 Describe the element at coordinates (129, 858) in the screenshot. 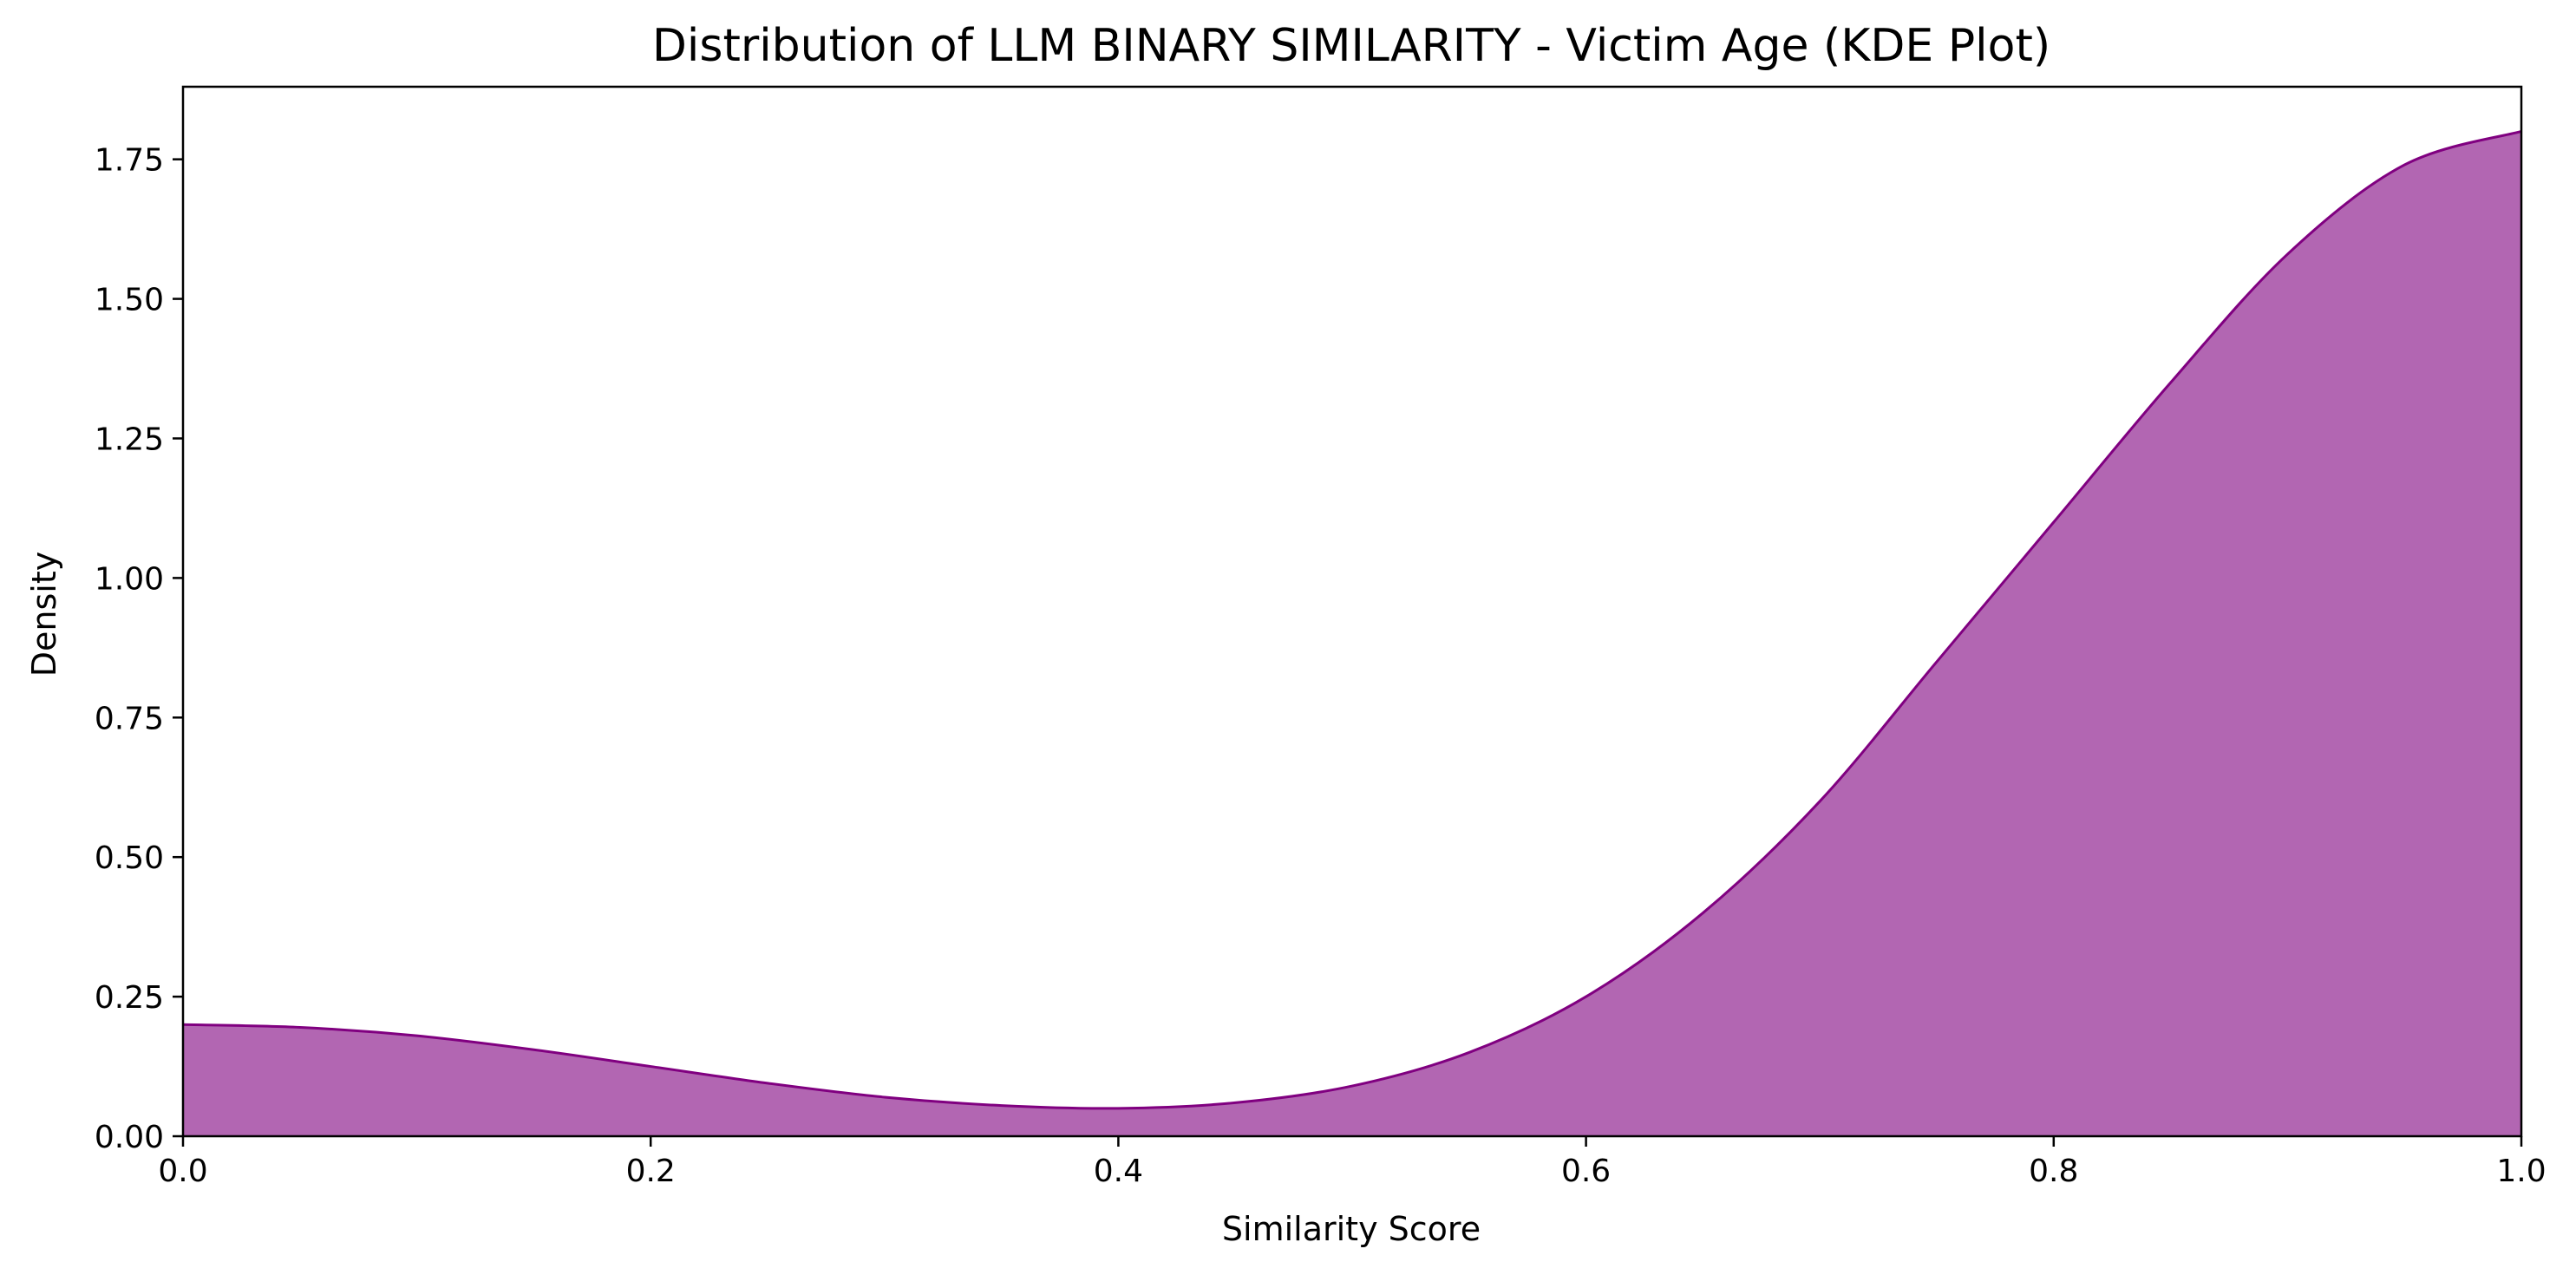

I see `y-tick-label: 0.50` at that location.